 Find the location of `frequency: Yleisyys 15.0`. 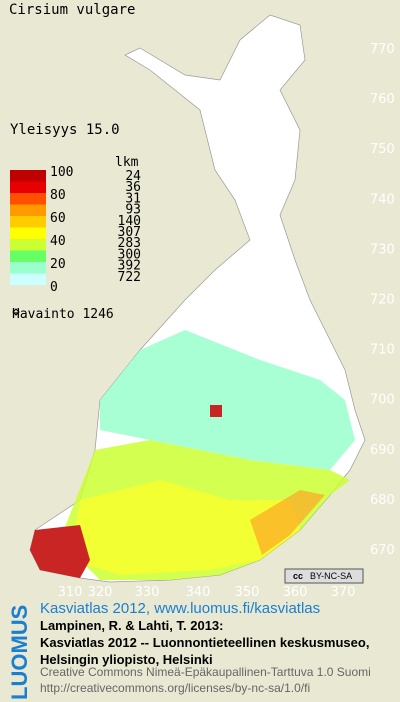

frequency: Yleisyys 15.0 is located at coordinates (65, 130).